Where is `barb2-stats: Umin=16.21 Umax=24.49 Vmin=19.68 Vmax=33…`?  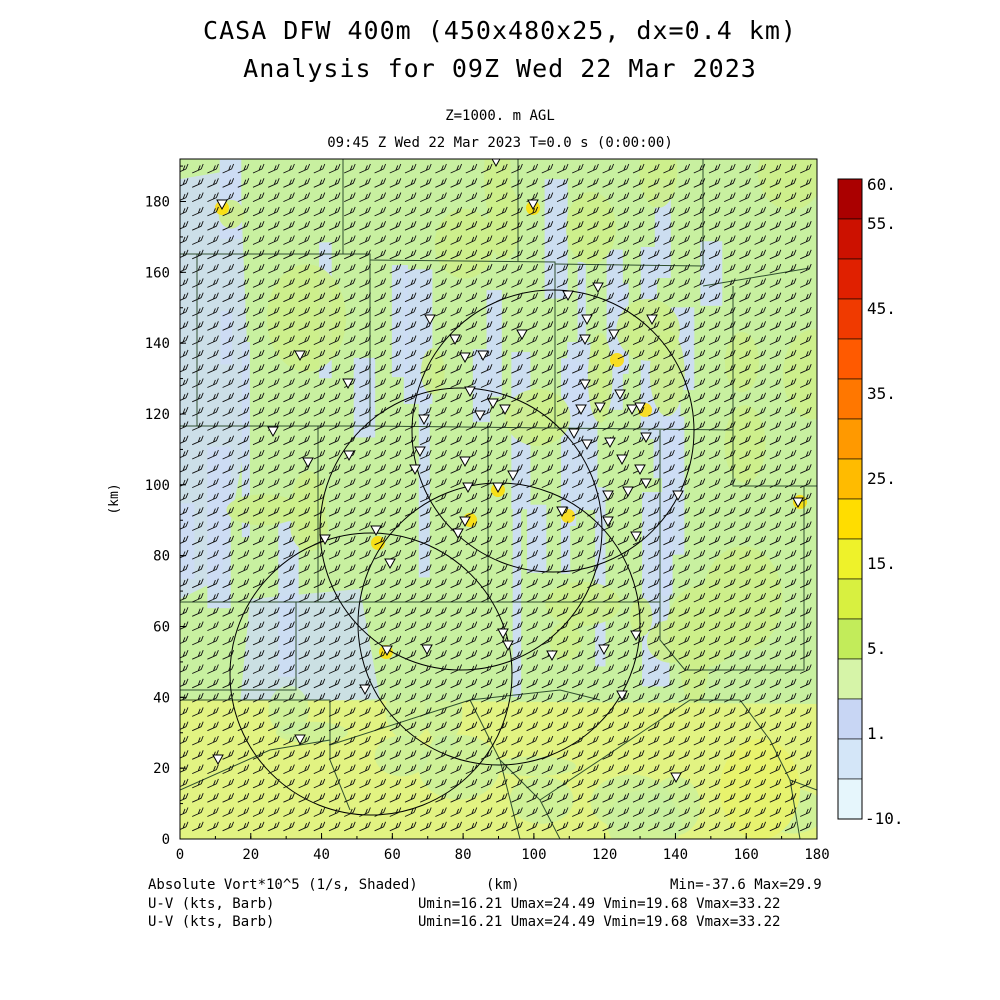
barb2-stats: Umin=16.21 Umax=24.49 Vmin=19.68 Vmax=33… is located at coordinates (599, 922).